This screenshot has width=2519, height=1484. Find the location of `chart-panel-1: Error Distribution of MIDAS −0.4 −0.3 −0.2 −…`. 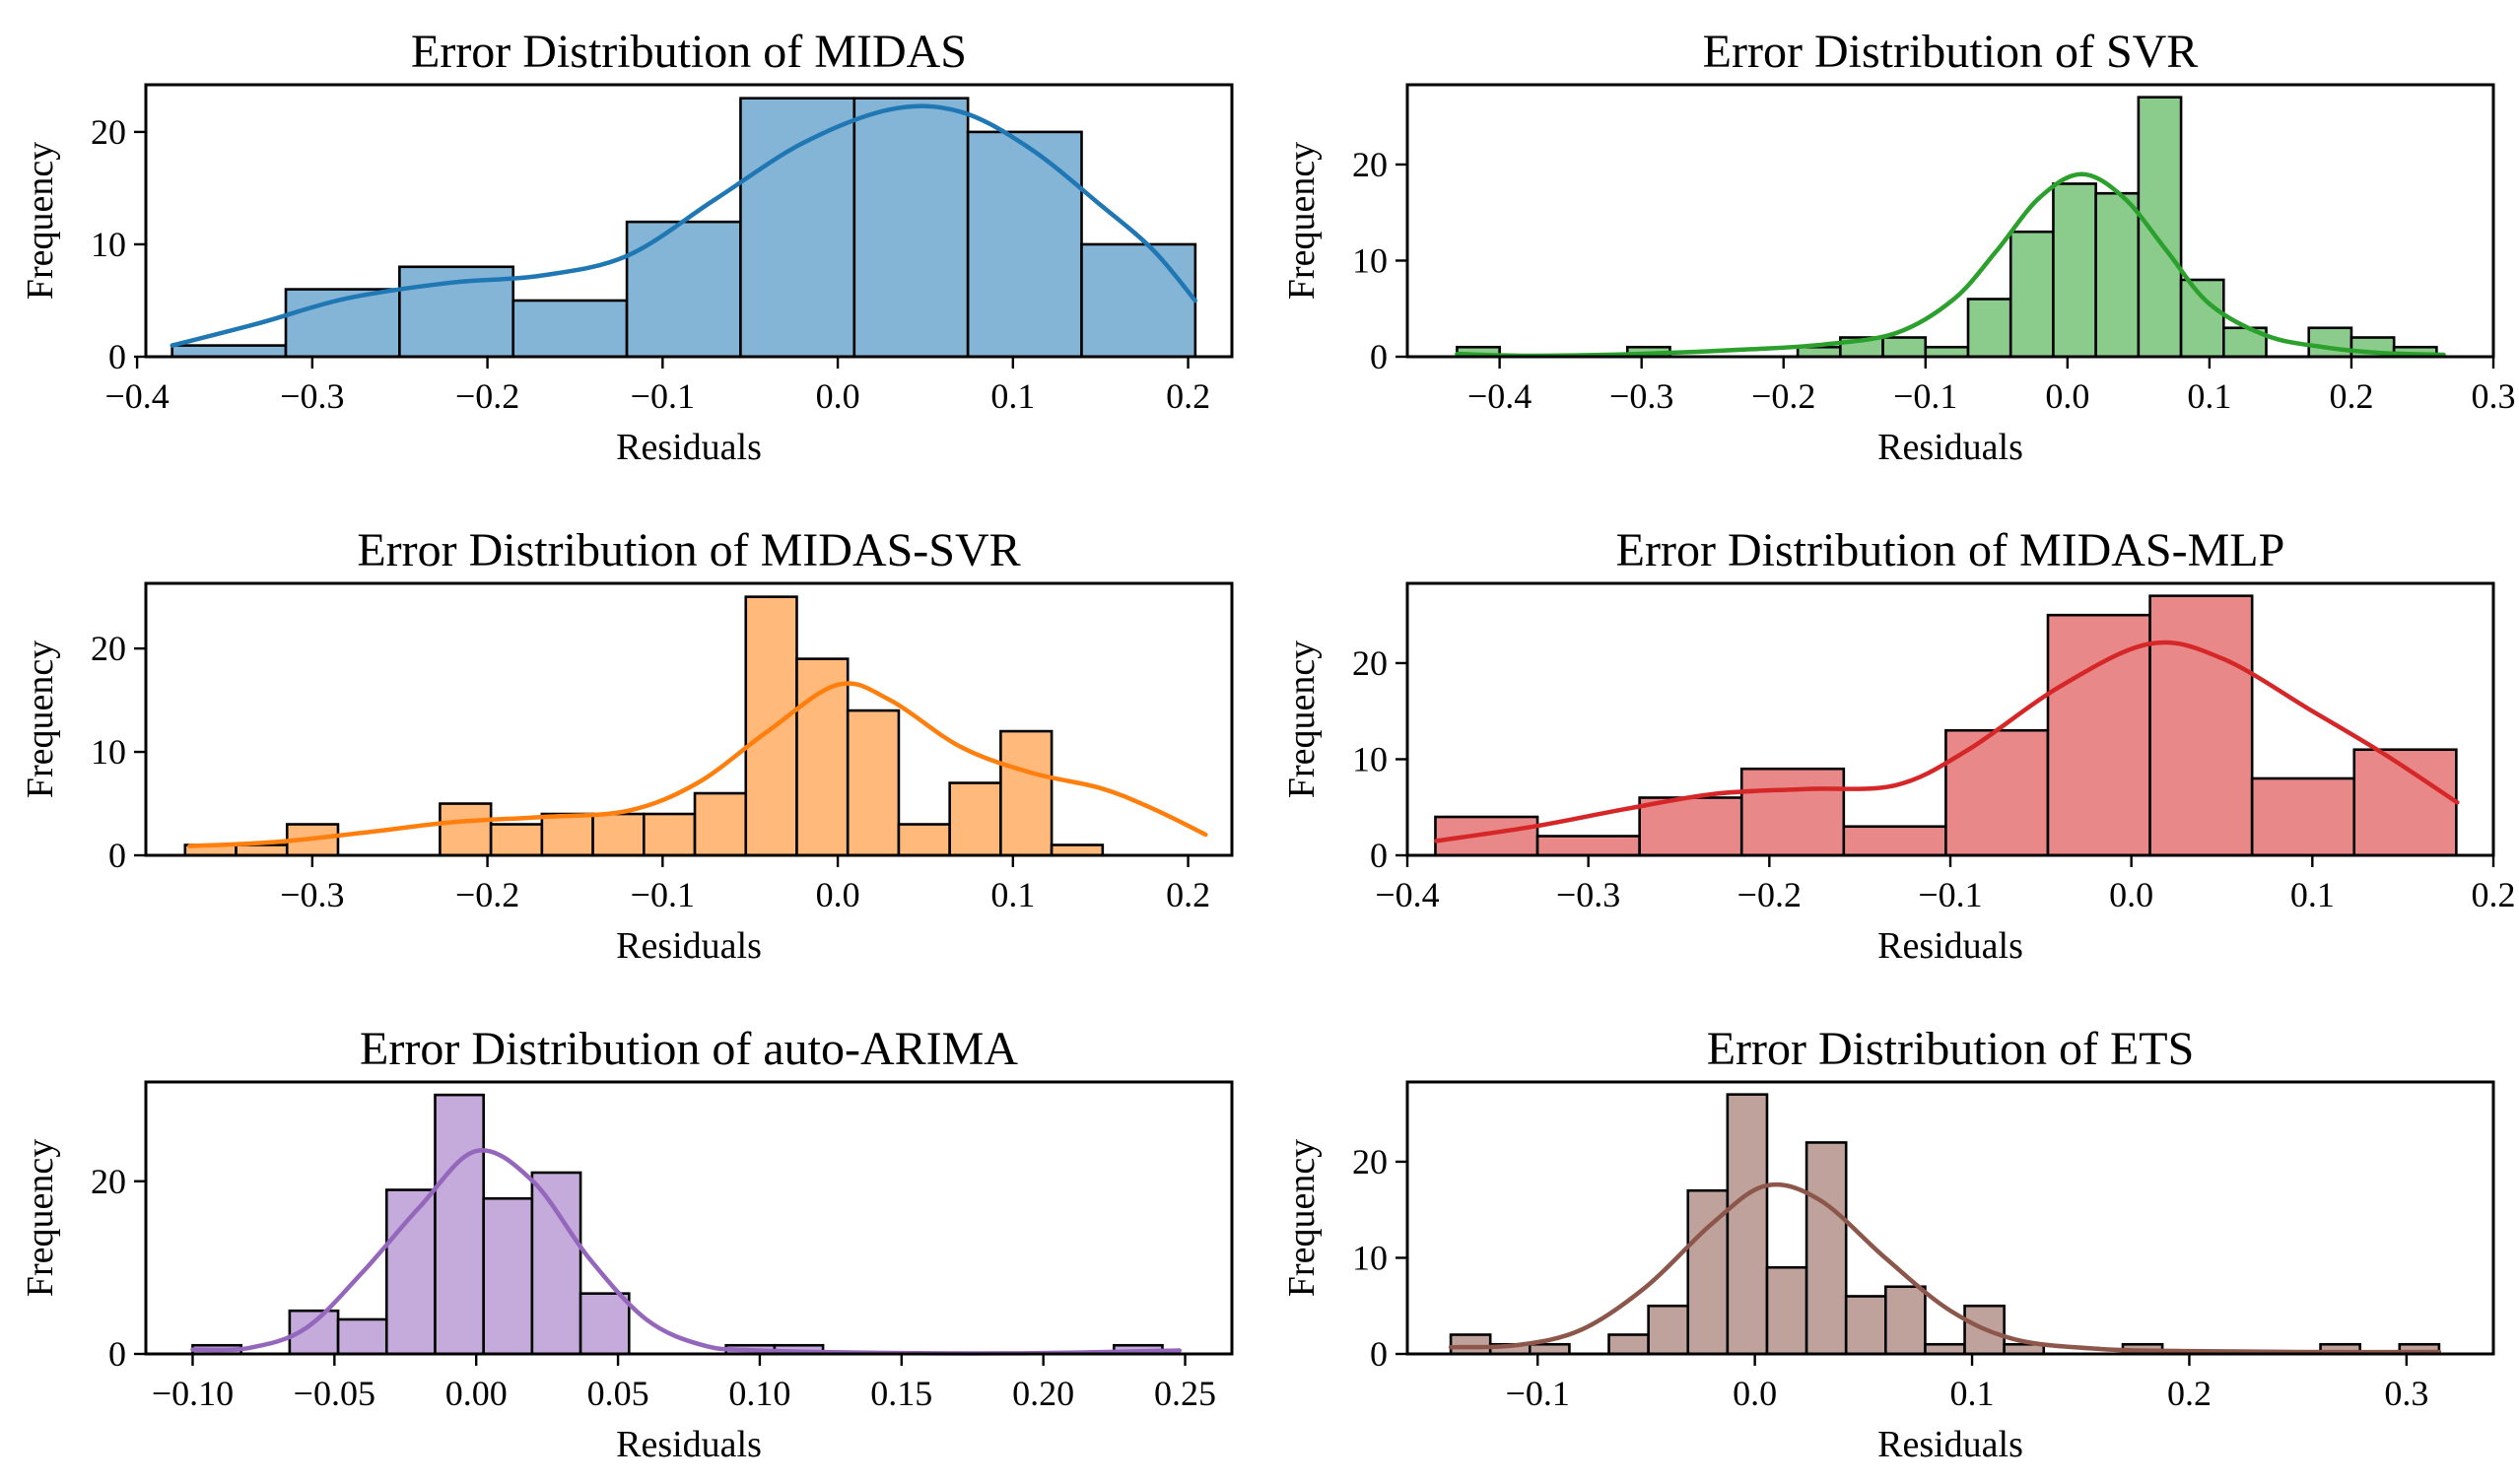

chart-panel-1: Error Distribution of MIDAS −0.4 −0.3 −0.2 −… is located at coordinates (627, 247).